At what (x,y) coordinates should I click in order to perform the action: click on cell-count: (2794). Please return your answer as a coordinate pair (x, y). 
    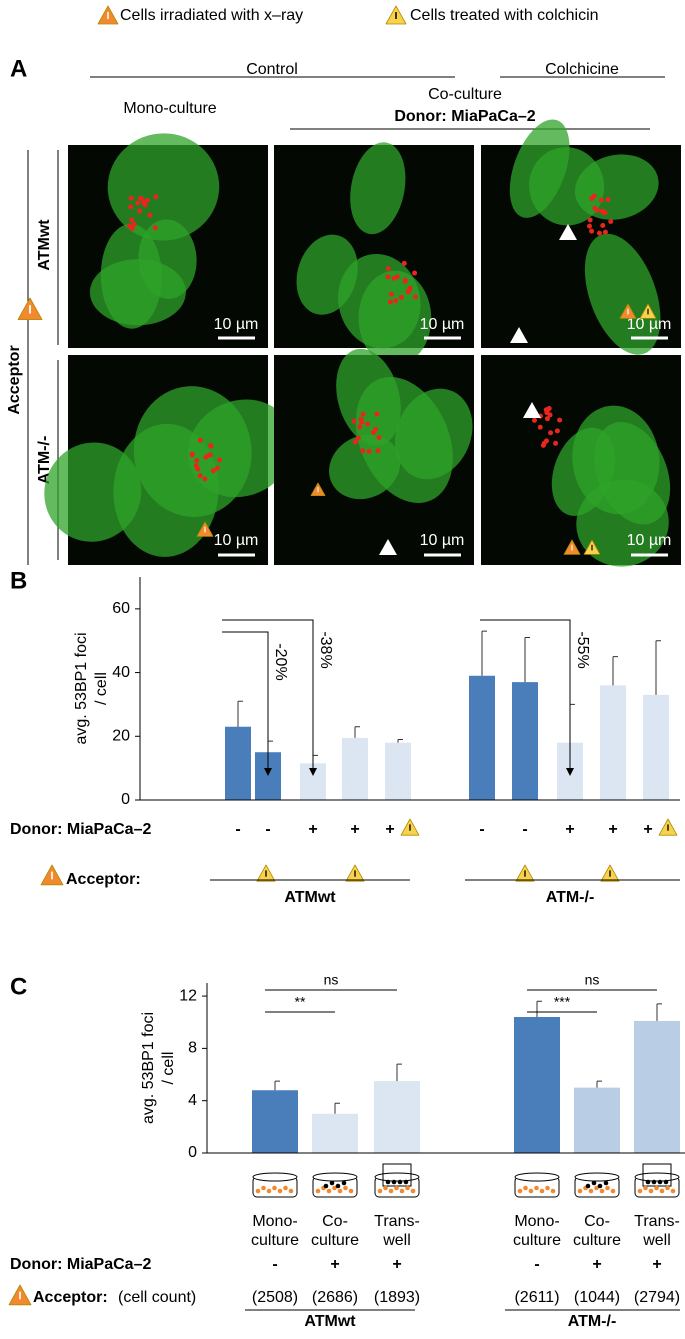
    Looking at the image, I should click on (657, 1297).